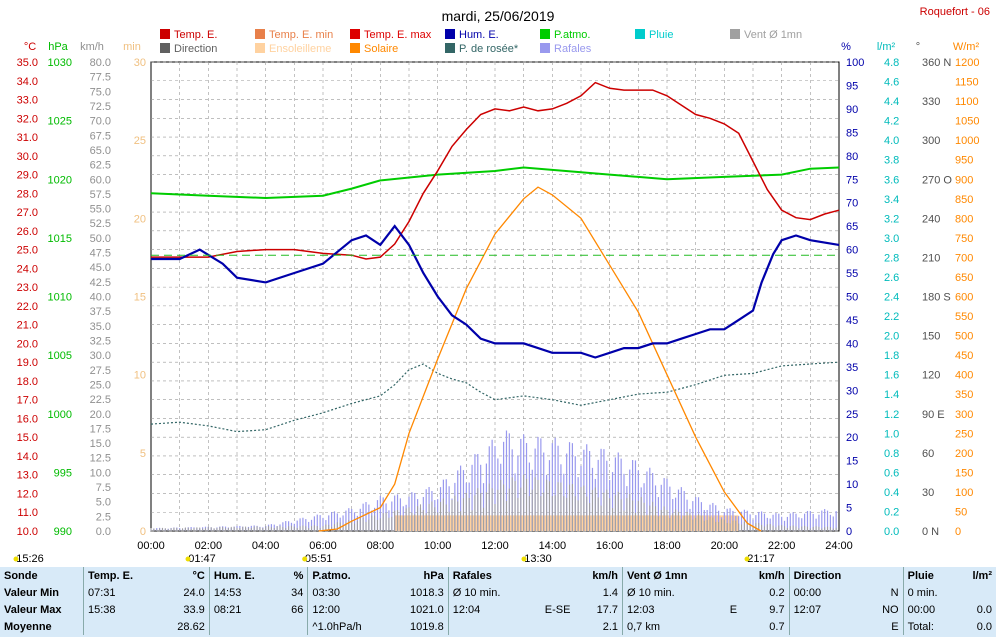  What do you see at coordinates (100, 224) in the screenshot?
I see `wind-tick-label: 52.5` at bounding box center [100, 224].